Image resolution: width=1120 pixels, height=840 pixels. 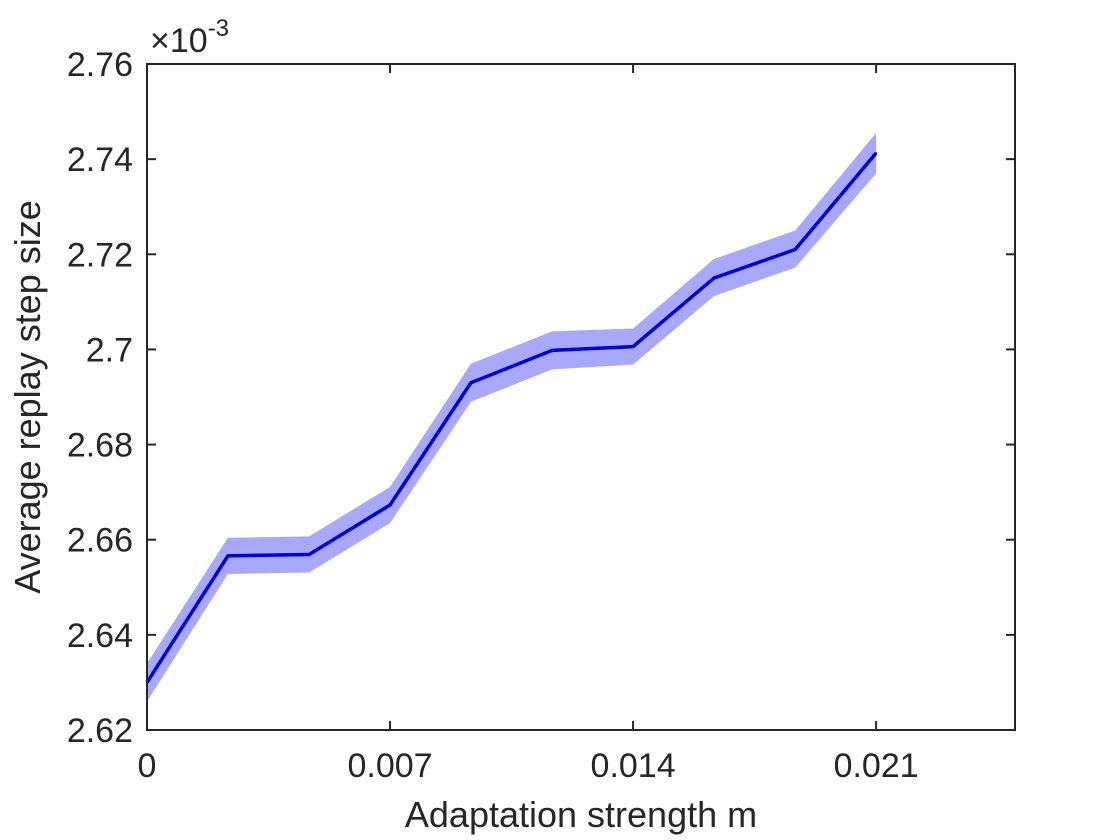 What do you see at coordinates (389, 766) in the screenshot?
I see `x-tick-label: 0.007` at bounding box center [389, 766].